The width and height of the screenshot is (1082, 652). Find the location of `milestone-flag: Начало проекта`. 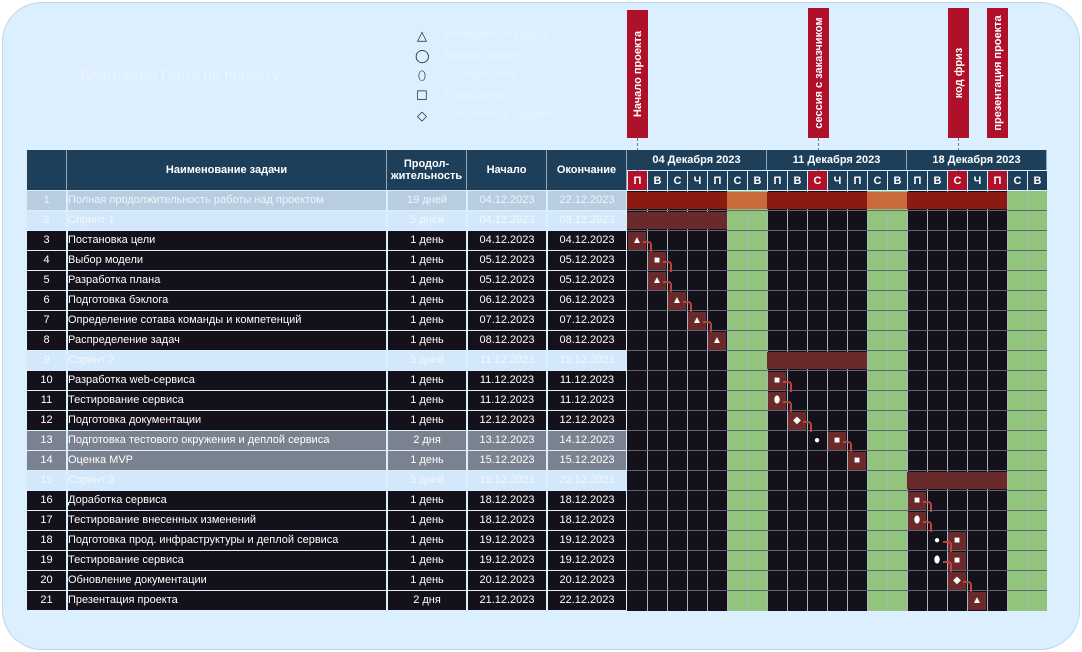

milestone-flag: Начало проекта is located at coordinates (637, 74).